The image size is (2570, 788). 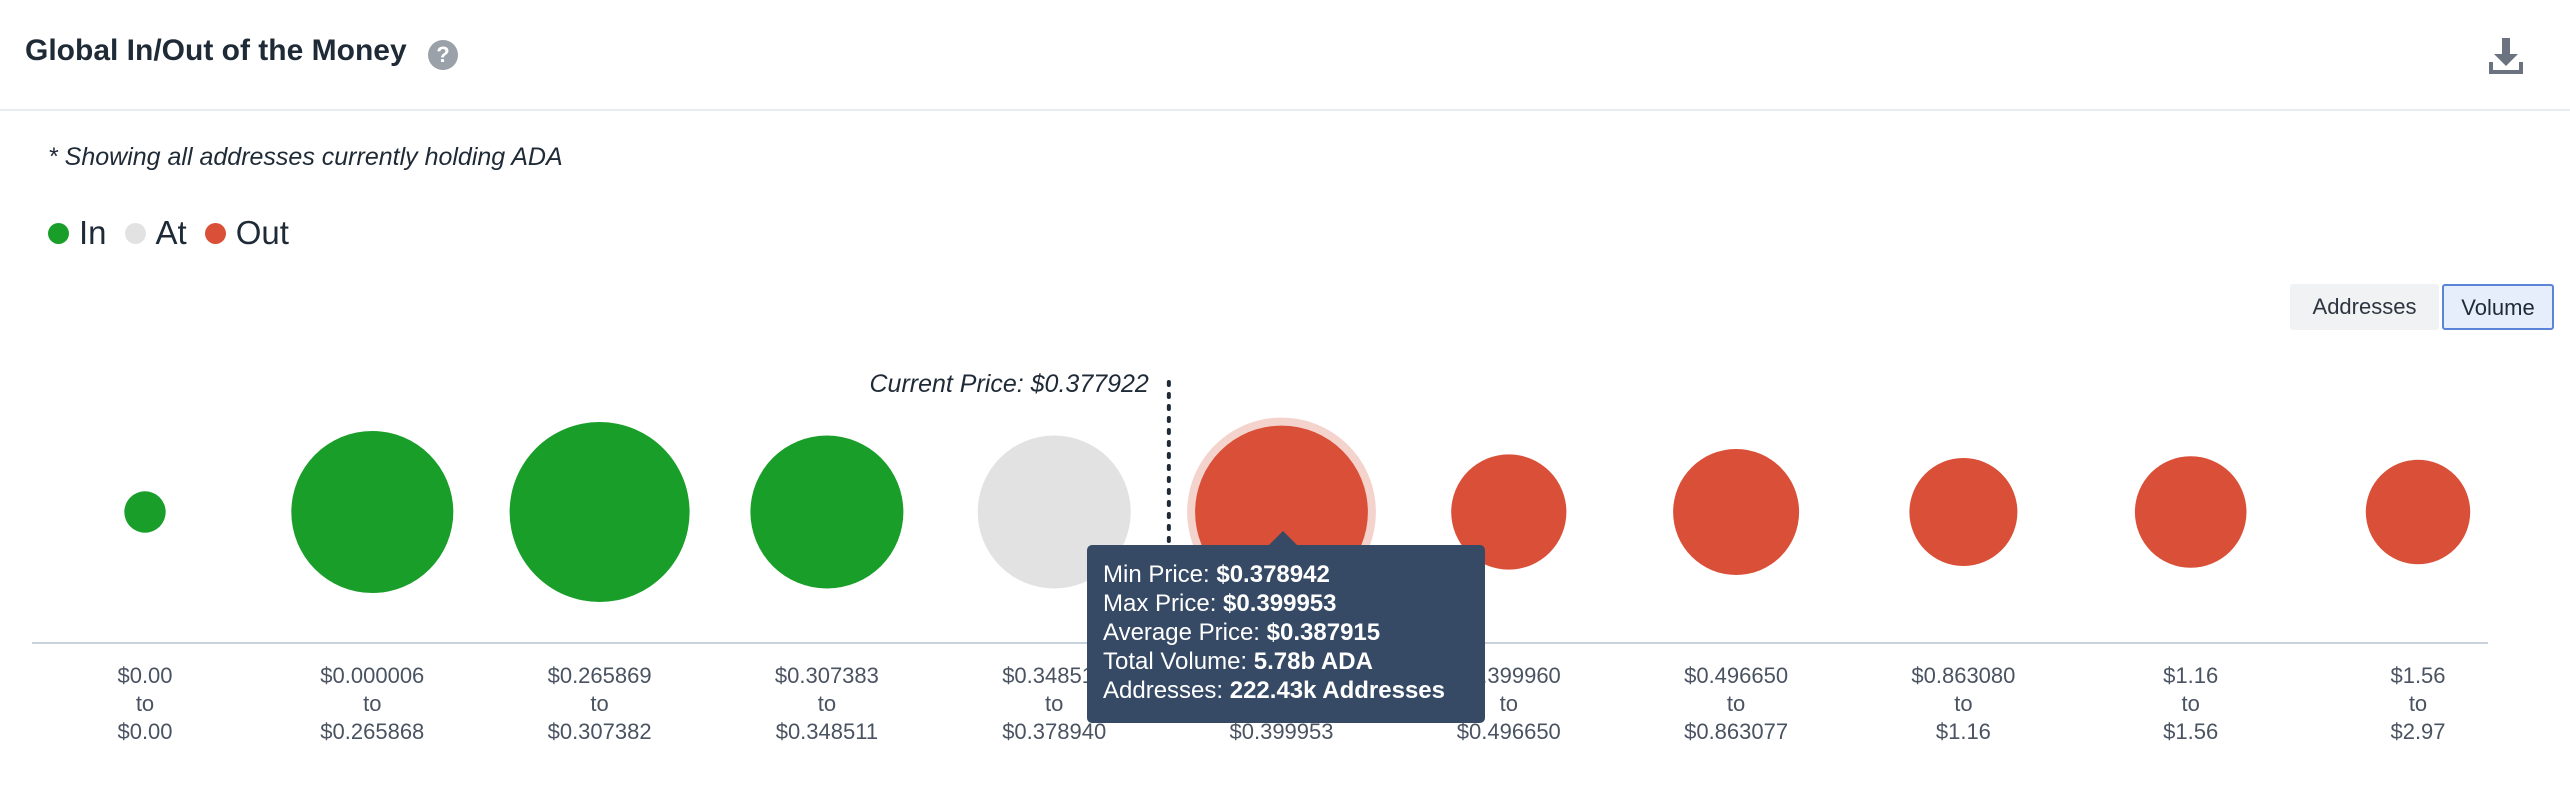 I want to click on legend-label-at: At, so click(x=171, y=232).